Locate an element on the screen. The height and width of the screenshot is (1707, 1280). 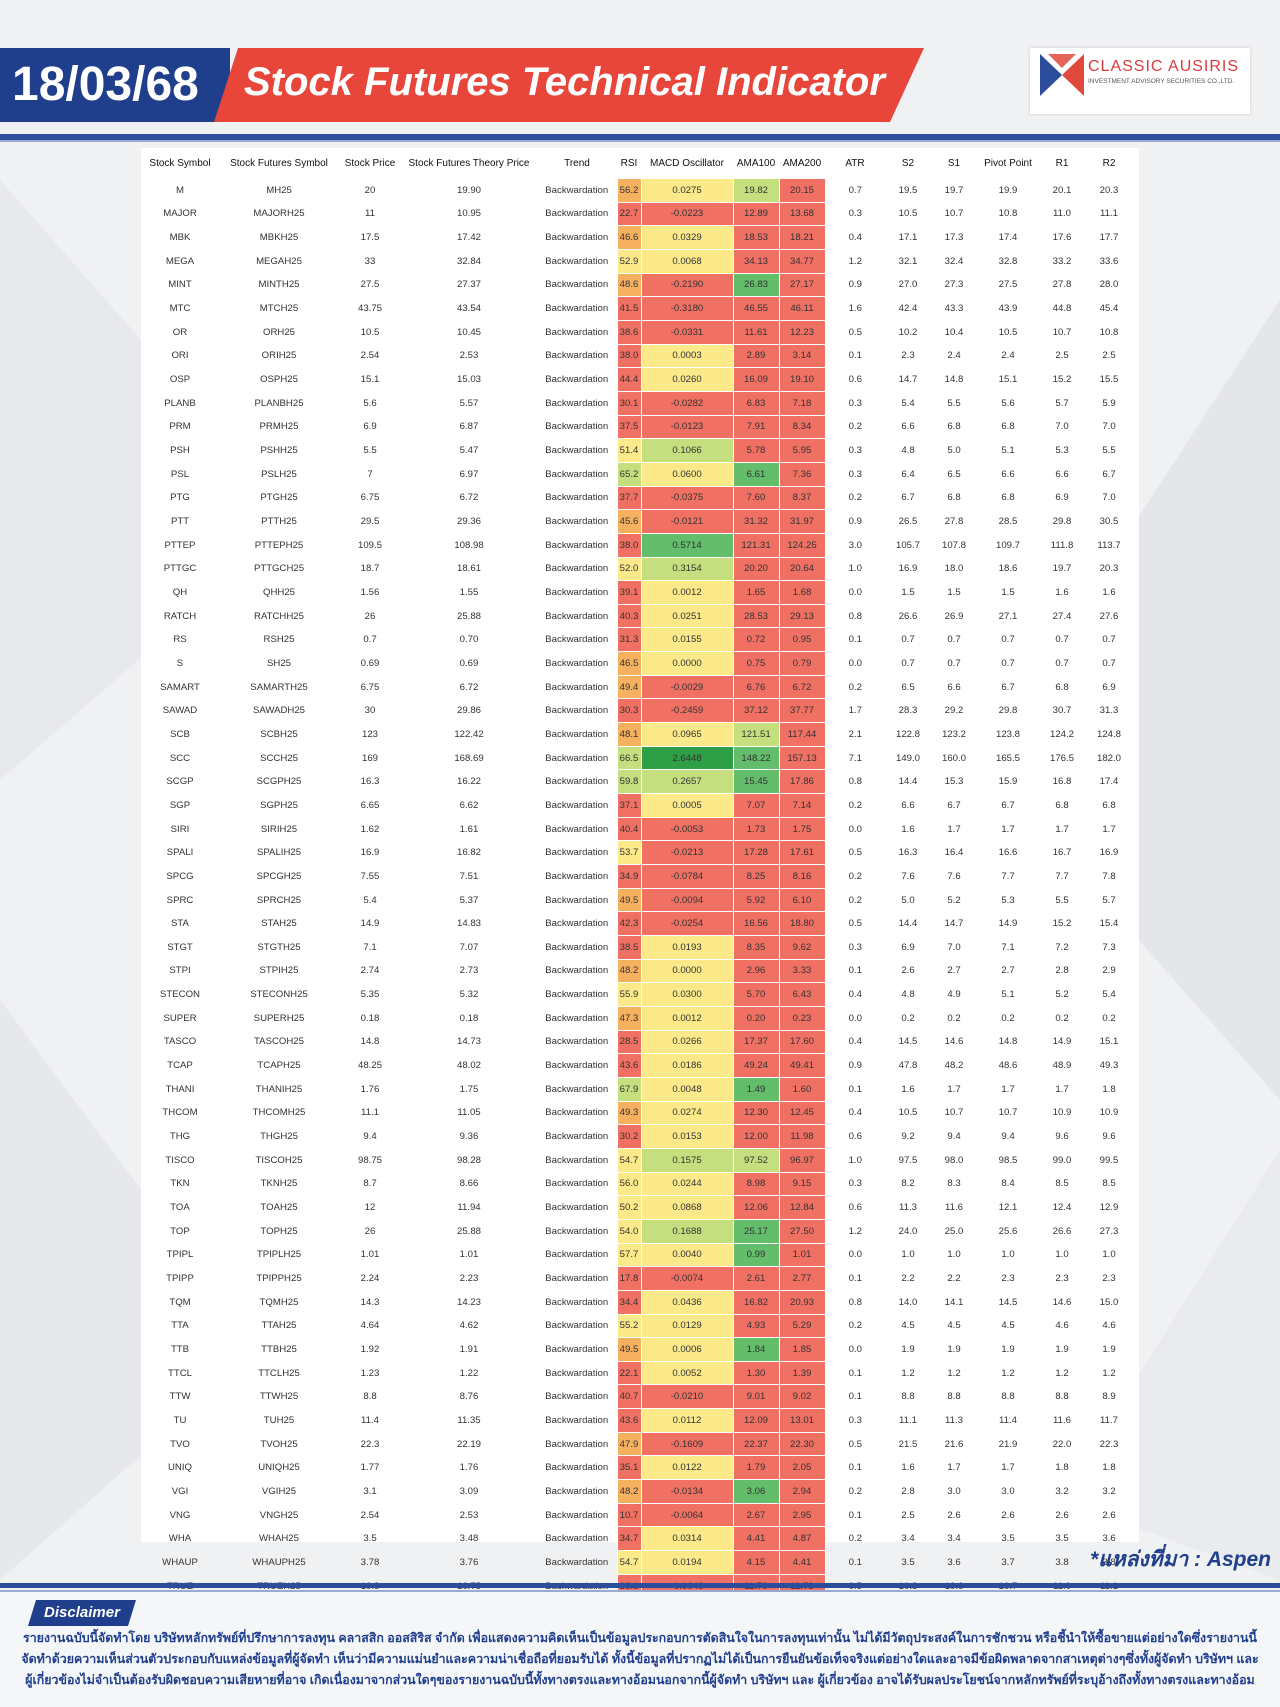
table-cell: 6.8 is located at coordinates (1062, 687).